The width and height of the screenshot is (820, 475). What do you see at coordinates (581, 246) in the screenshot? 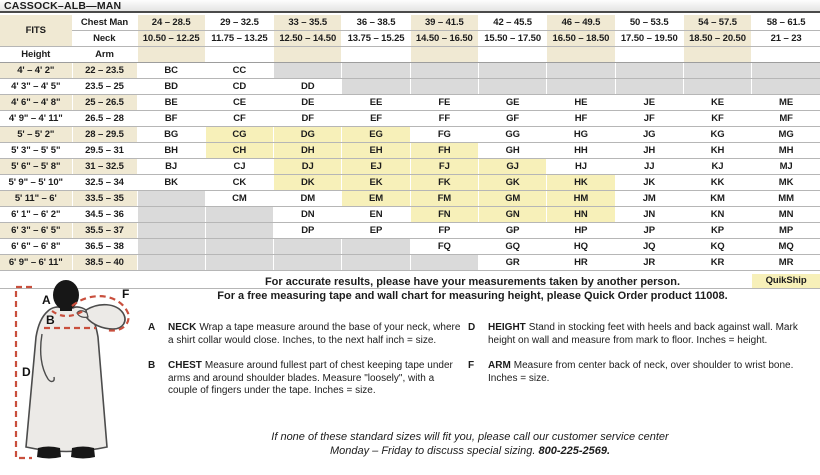
I see `size-cell-hq: HQ` at bounding box center [581, 246].